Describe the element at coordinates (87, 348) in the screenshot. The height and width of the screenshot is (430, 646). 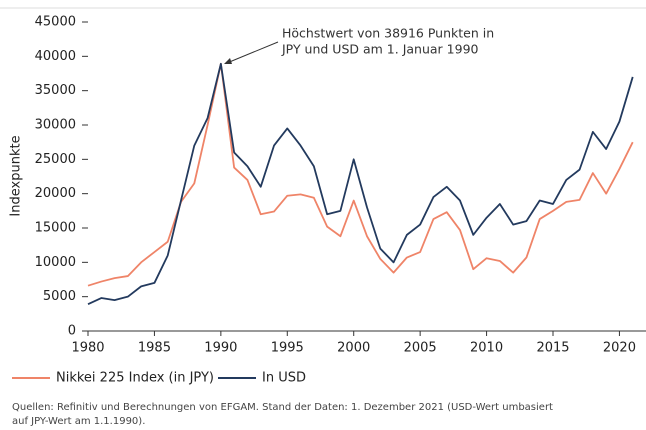
I see `x-tick-label: 1980` at that location.